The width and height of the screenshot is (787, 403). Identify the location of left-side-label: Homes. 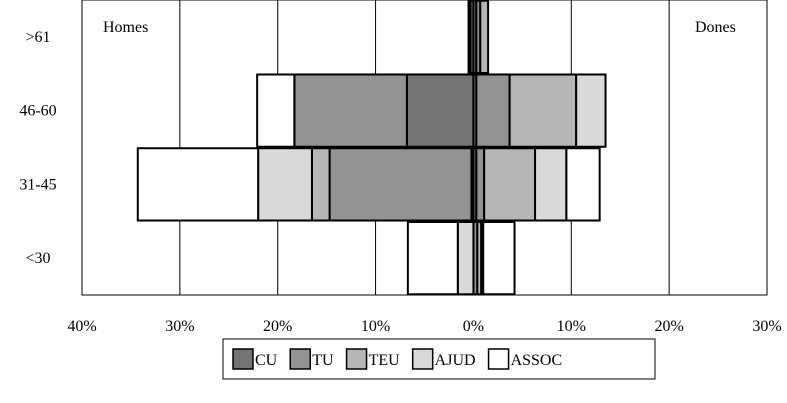
(125, 27).